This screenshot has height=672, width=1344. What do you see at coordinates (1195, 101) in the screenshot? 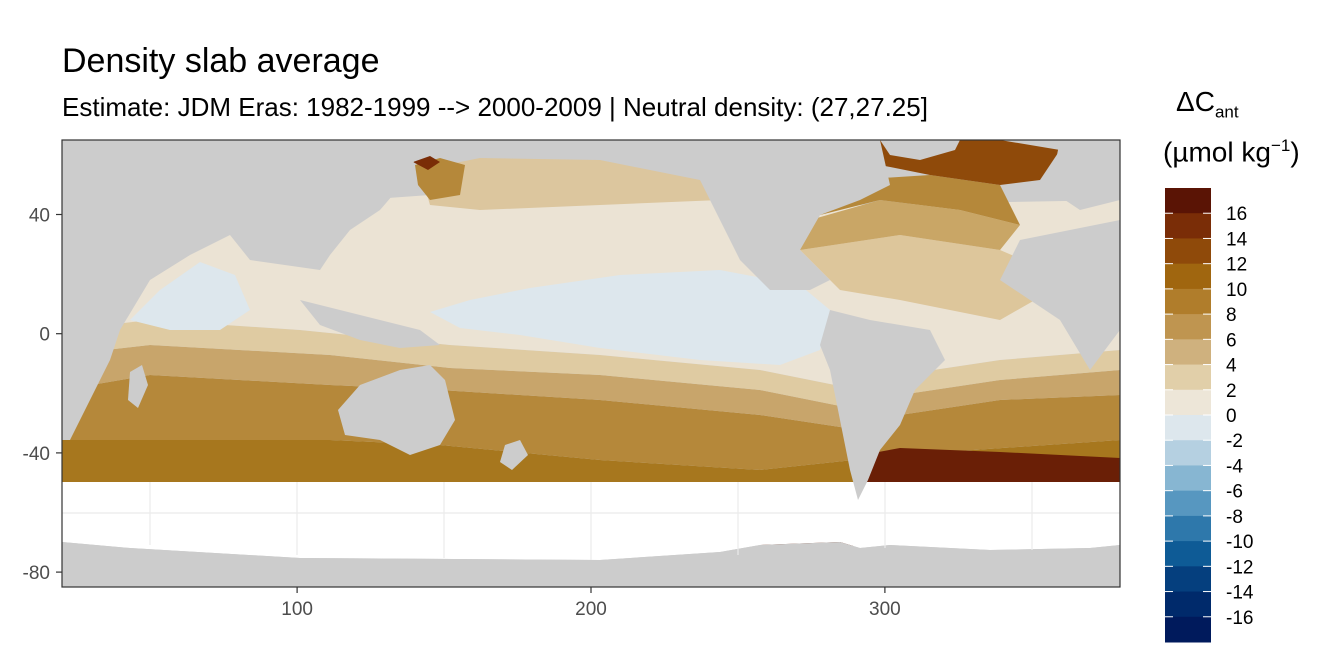
I see `legend-title-main: ΔC` at bounding box center [1195, 101].